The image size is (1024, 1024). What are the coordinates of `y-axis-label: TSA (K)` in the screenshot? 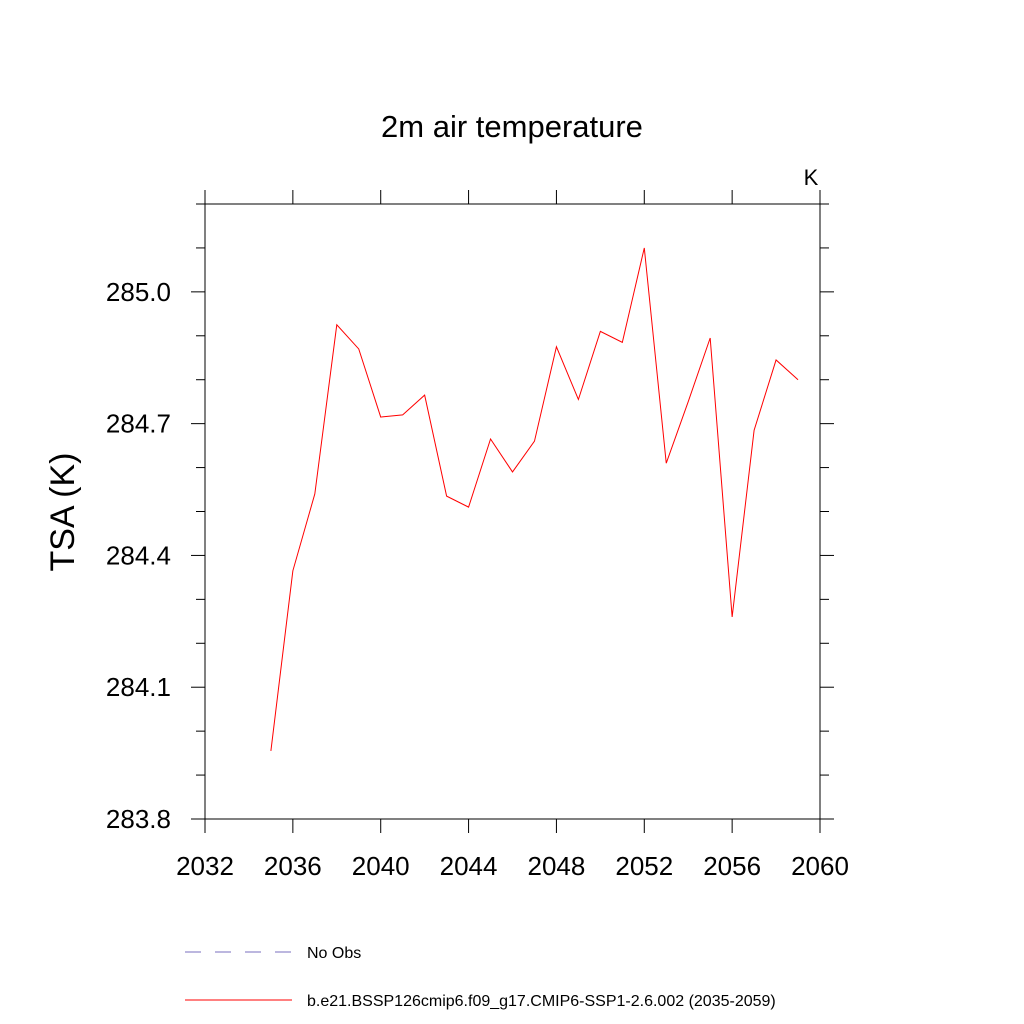 It's located at (63, 511).